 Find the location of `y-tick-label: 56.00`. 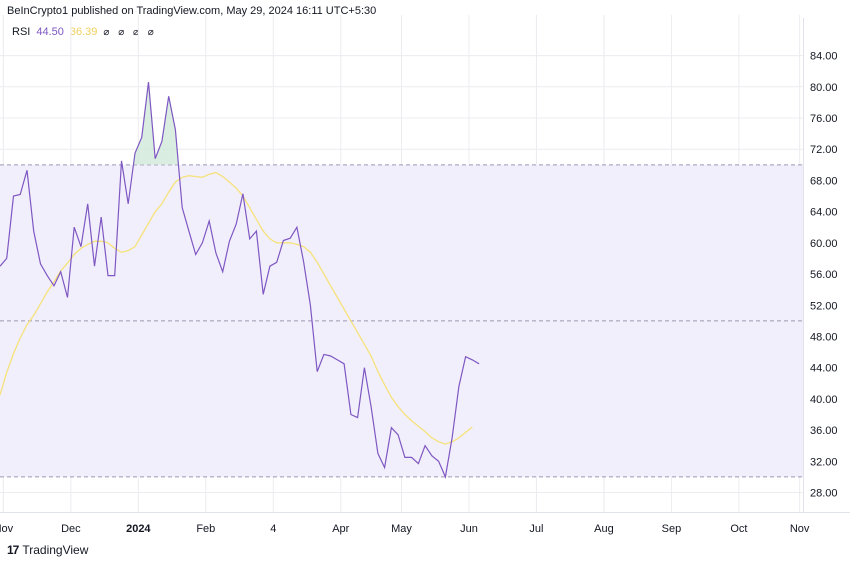

y-tick-label: 56.00 is located at coordinates (824, 275).